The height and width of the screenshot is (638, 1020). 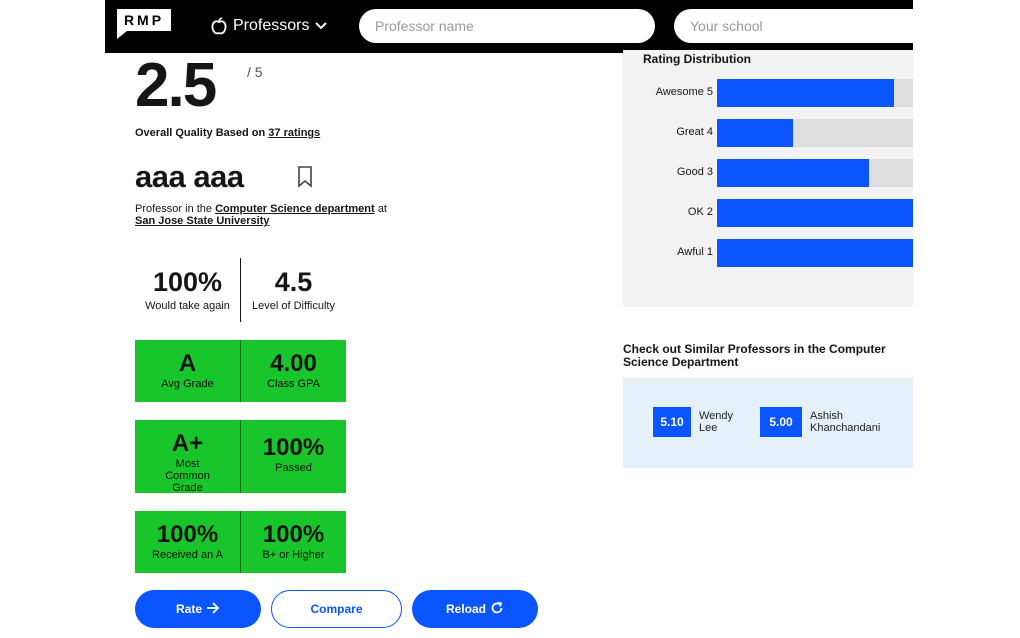 I want to click on stat-divider, so click(x=240, y=290).